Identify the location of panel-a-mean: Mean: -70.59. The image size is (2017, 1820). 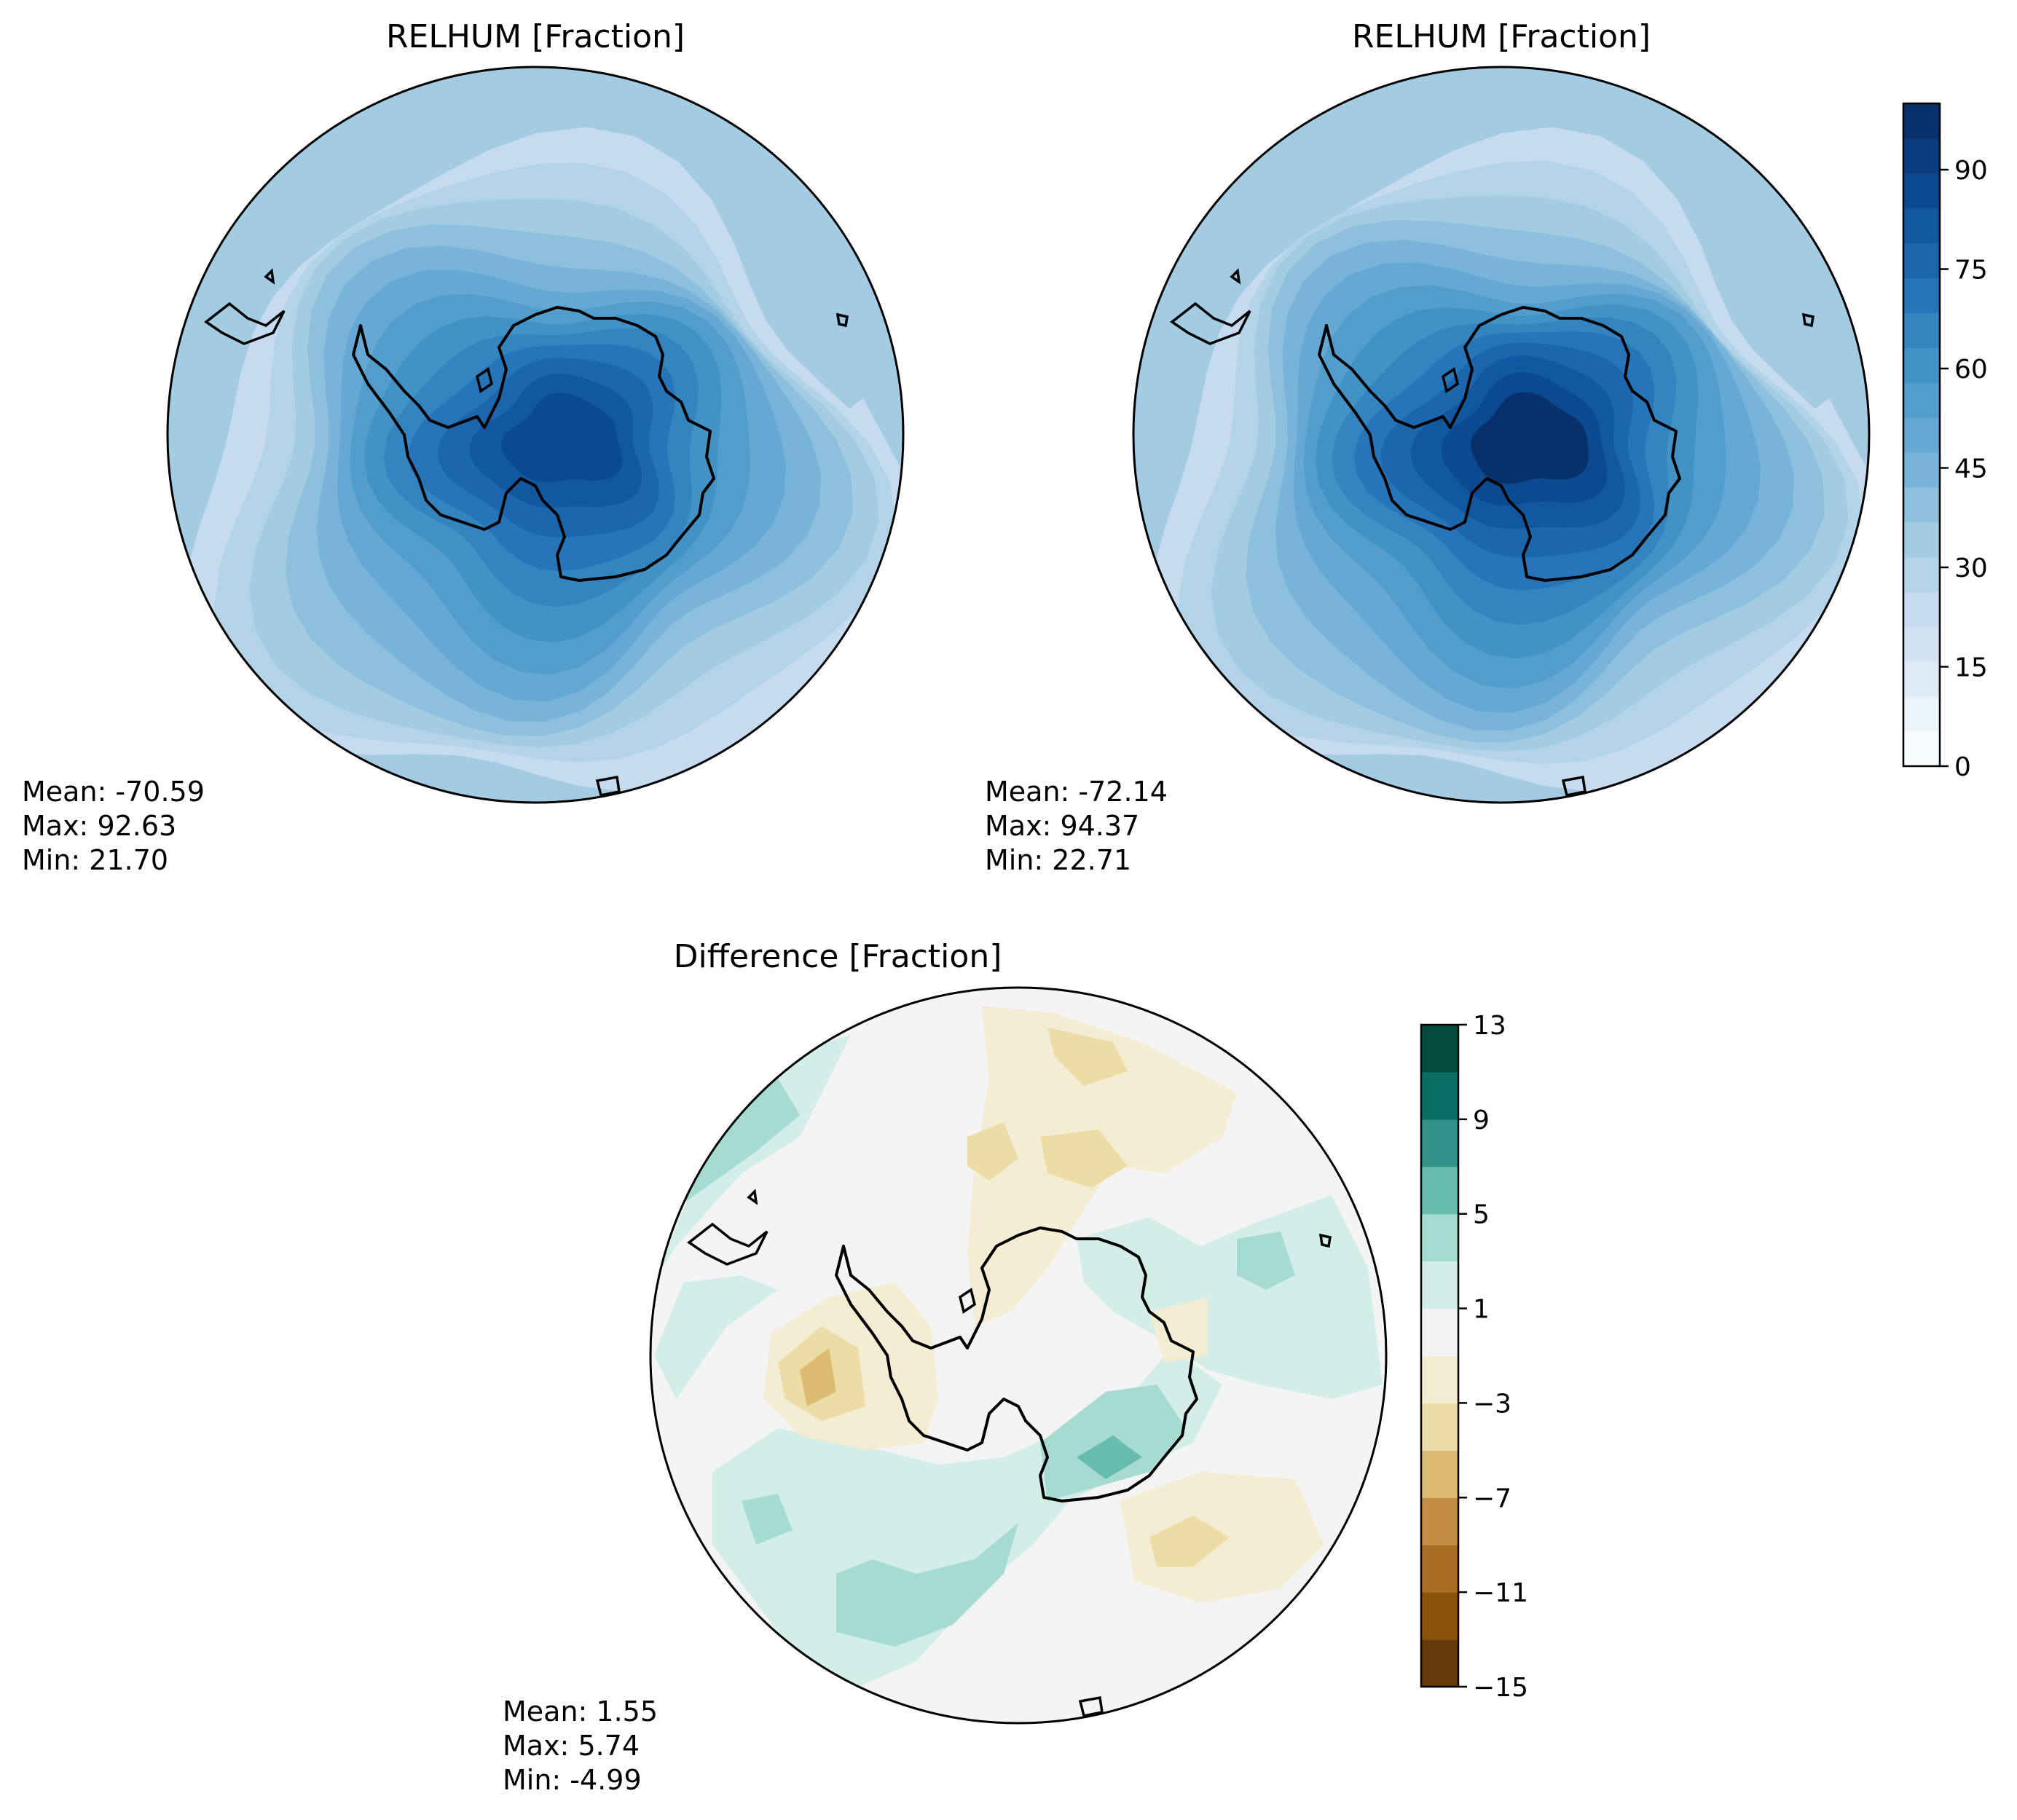
(113, 792).